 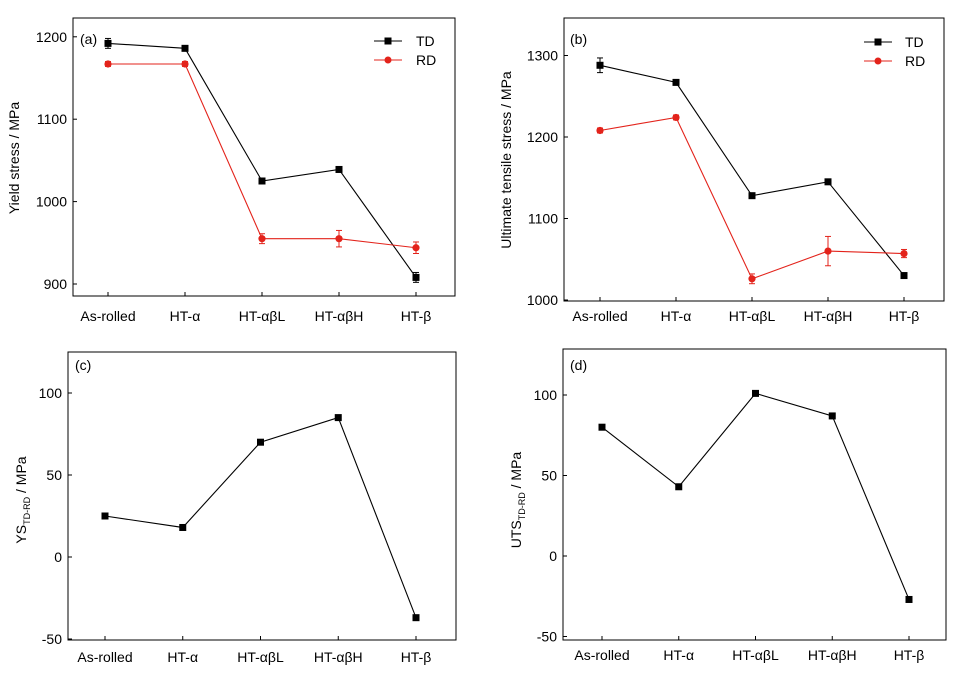 What do you see at coordinates (14, 158) in the screenshot?
I see `y-axis-label: Yield stress / MPa` at bounding box center [14, 158].